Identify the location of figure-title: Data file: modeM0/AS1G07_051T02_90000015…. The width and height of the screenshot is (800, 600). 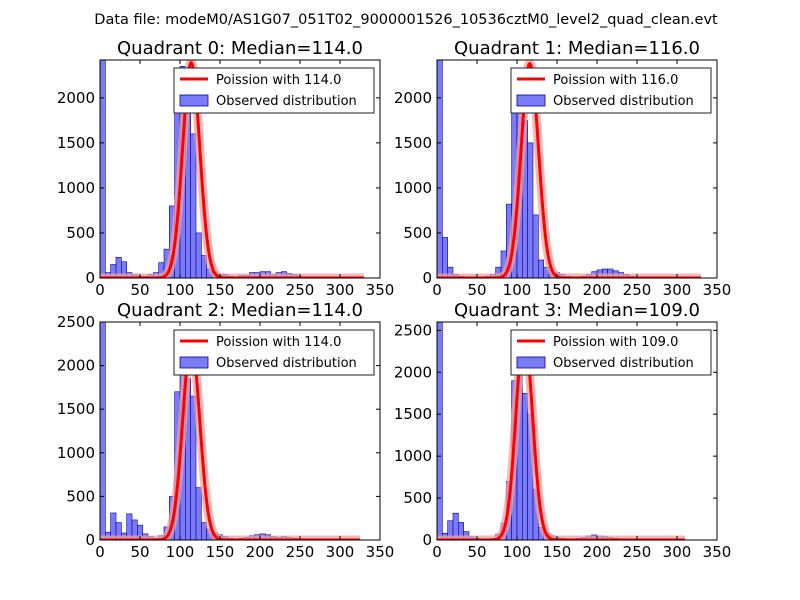
(406, 20).